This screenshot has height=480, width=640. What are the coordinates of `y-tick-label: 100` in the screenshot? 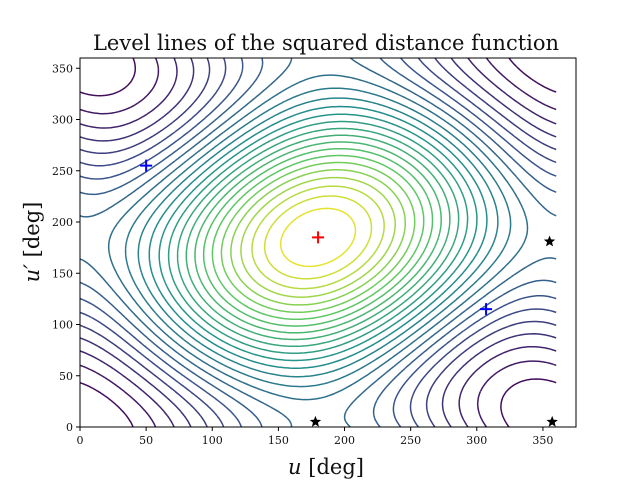 It's located at (62, 325).